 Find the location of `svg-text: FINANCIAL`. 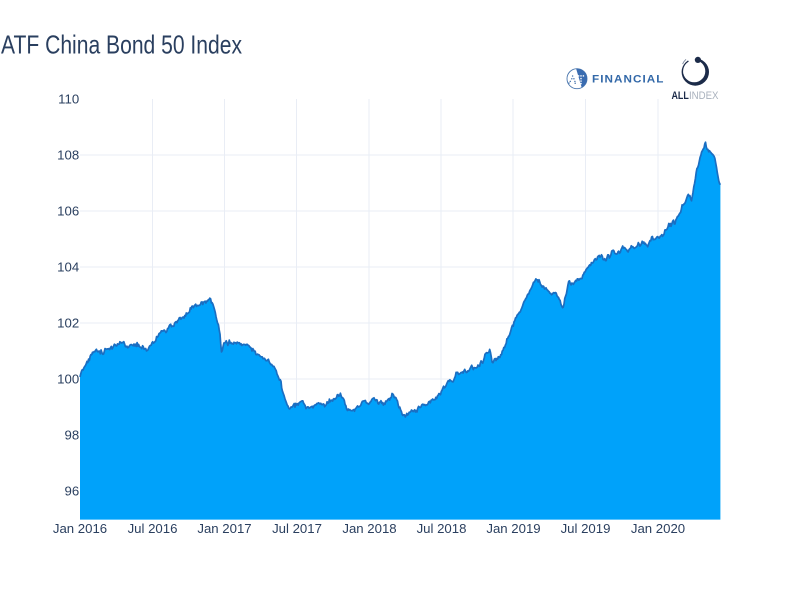

svg-text: FINANCIAL is located at coordinates (628, 80).